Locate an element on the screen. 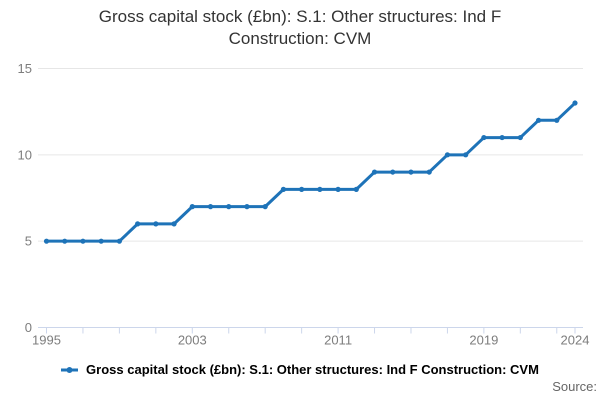 This screenshot has height=400, width=600. x-axis-label: 2019 is located at coordinates (483, 340).